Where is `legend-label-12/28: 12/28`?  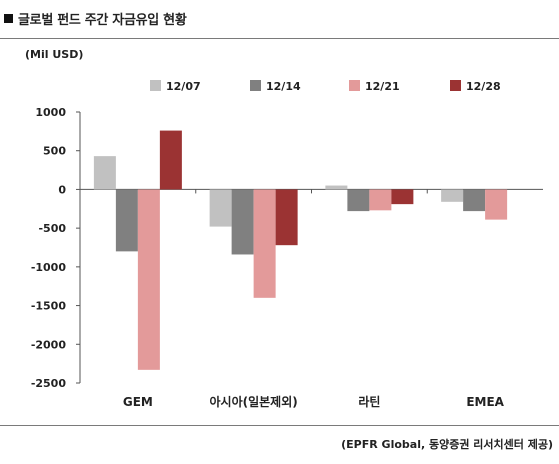 legend-label-12/28: 12/28 is located at coordinates (483, 86).